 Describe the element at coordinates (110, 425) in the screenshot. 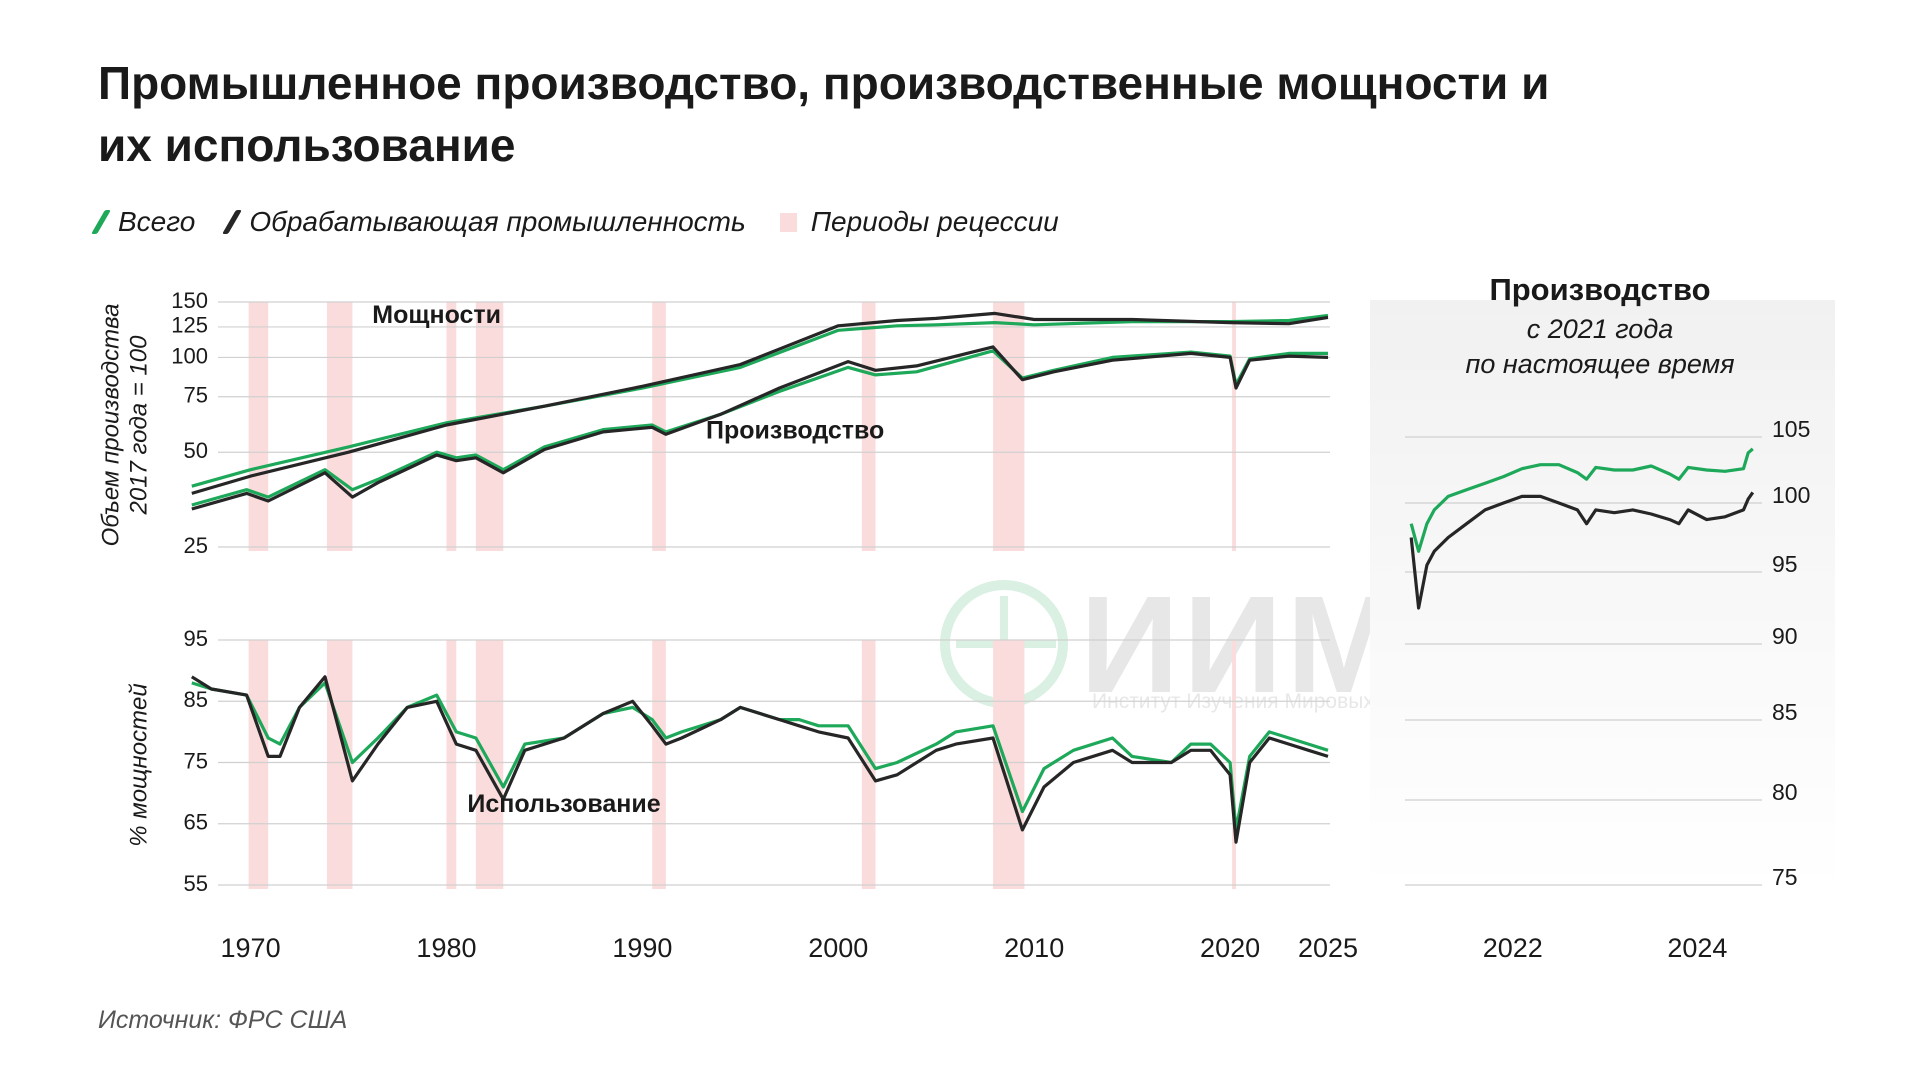

I see `y-axis-label: Объем производства` at that location.